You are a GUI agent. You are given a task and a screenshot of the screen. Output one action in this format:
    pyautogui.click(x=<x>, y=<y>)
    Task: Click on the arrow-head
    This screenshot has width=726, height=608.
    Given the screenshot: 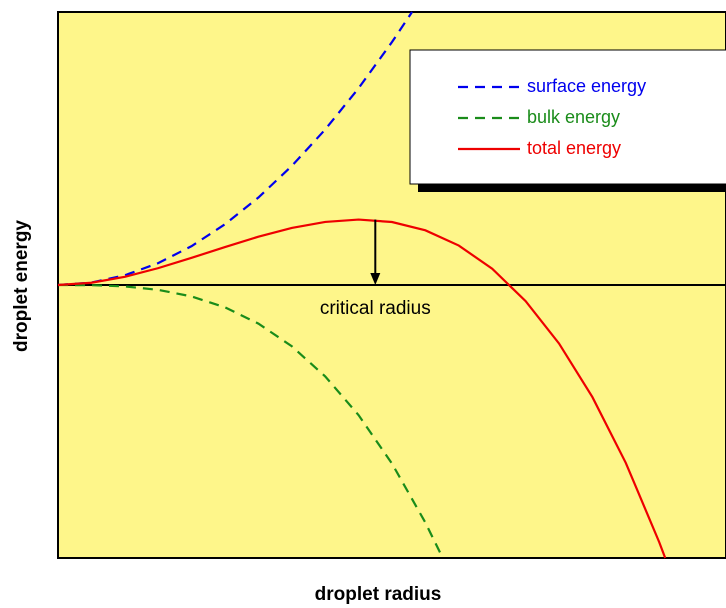 What is the action you would take?
    pyautogui.click(x=375, y=279)
    